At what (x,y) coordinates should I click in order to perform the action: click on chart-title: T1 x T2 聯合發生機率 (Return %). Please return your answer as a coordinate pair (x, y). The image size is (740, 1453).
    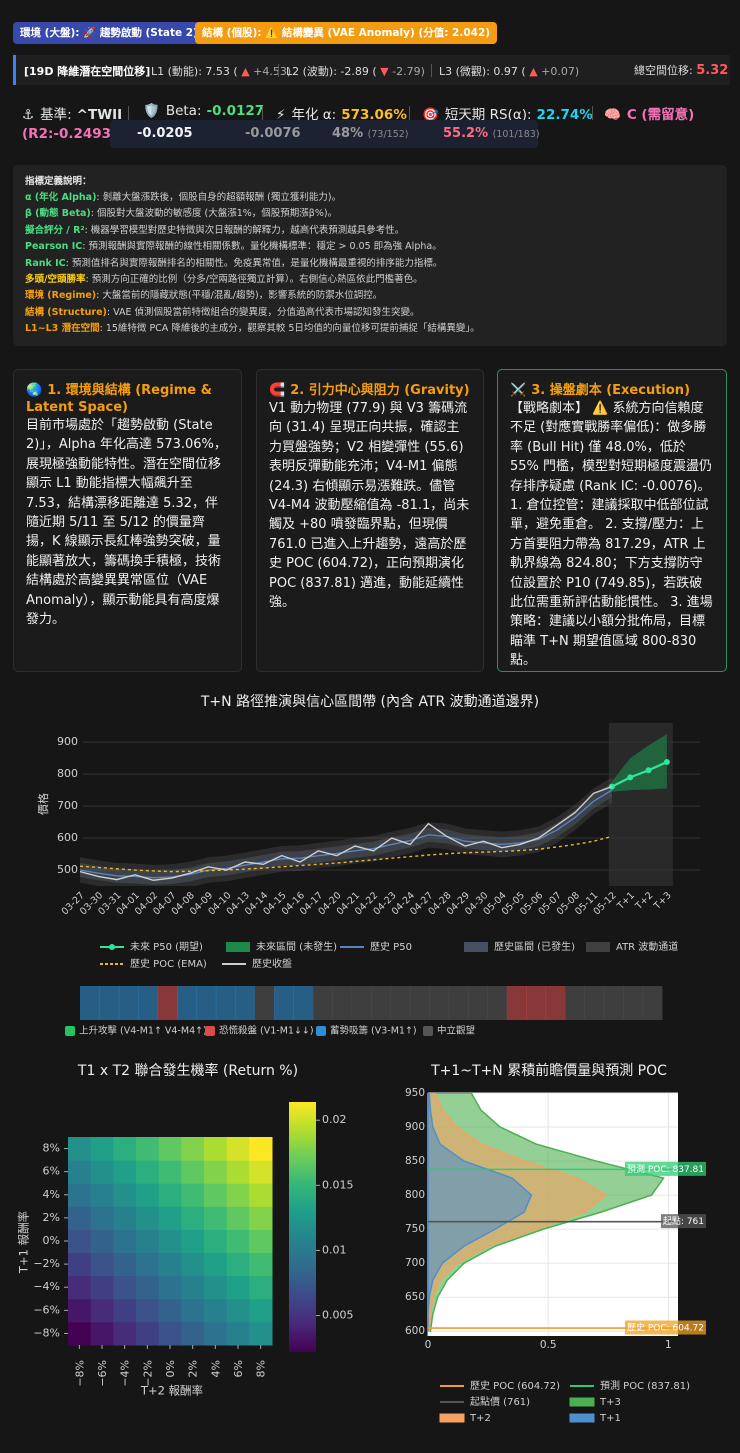
    Looking at the image, I should click on (187, 1070).